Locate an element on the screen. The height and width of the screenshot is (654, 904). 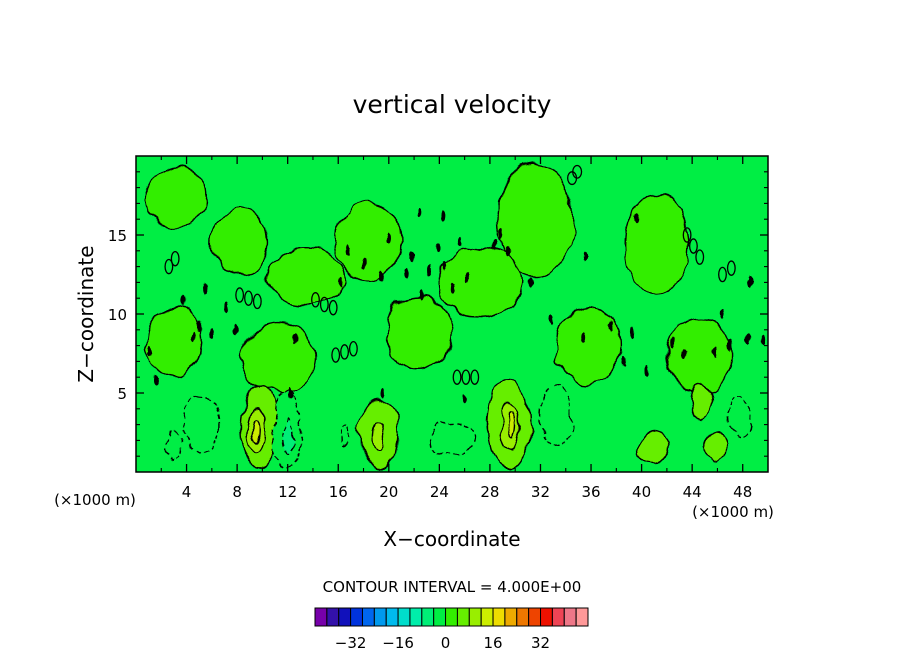
y-tick-label: 5 is located at coordinates (122, 394).